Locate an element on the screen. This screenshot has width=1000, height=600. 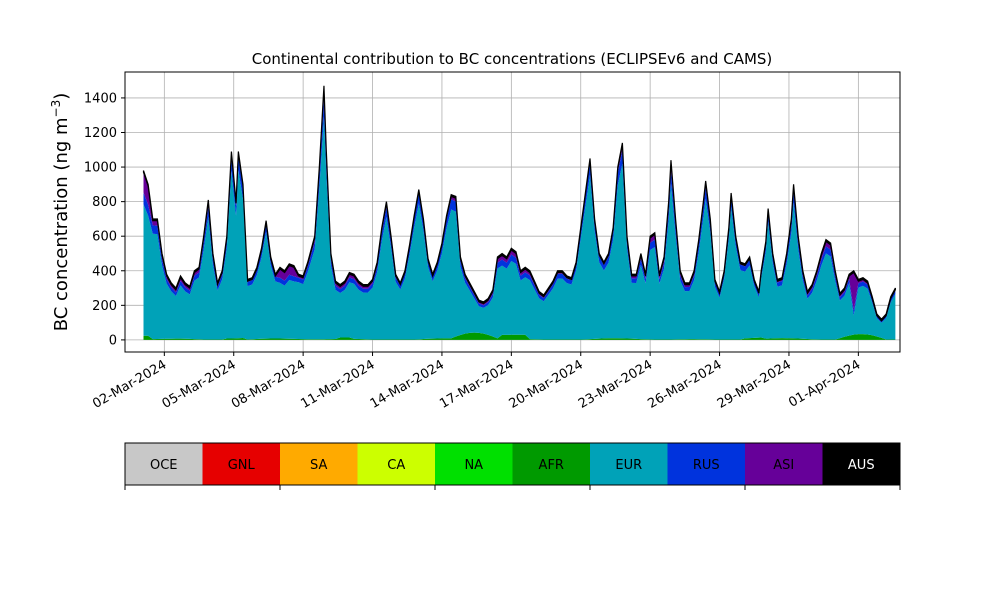
y-tick-label: 200 is located at coordinates (104, 306).